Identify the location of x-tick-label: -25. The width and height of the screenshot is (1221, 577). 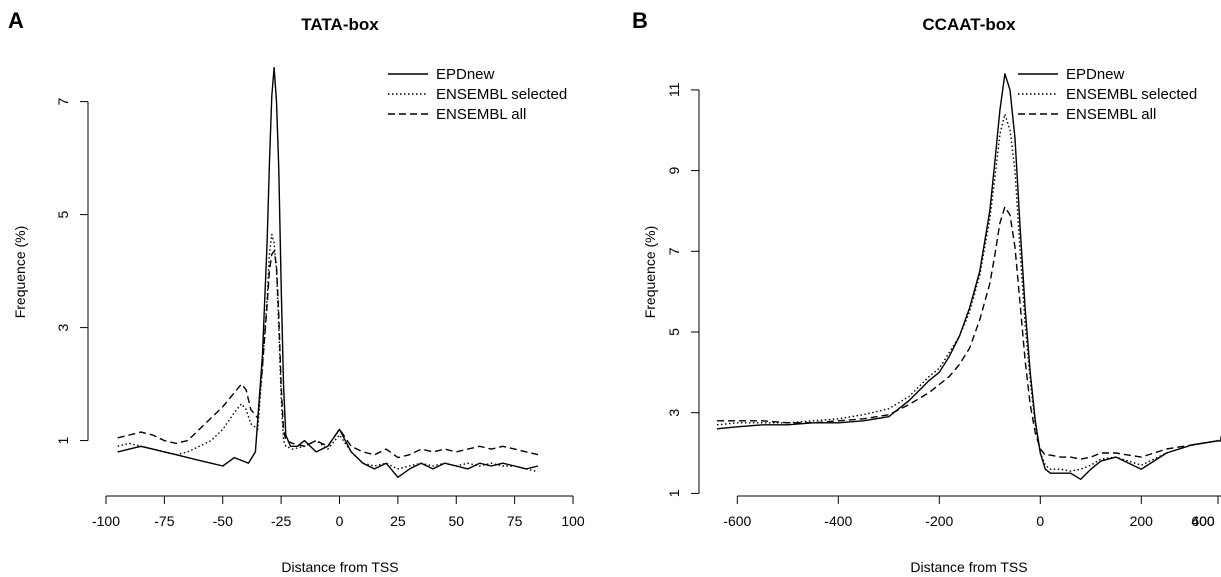
(281, 521).